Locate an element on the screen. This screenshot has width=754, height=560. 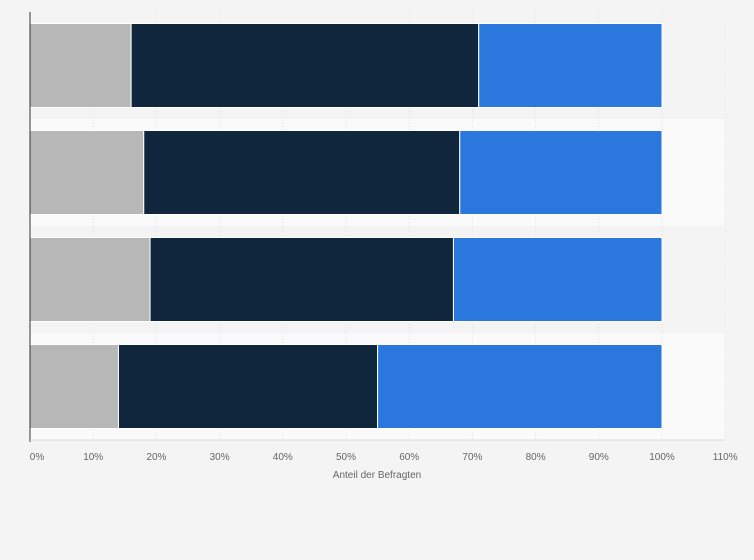
x-tick-label: 110% is located at coordinates (725, 457).